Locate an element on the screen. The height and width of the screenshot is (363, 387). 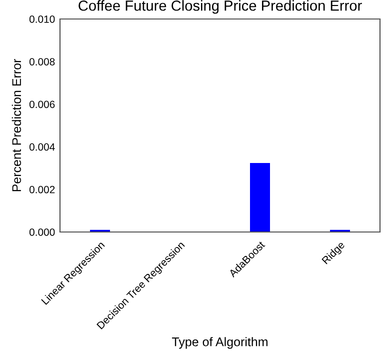
x-axis-title: Type of Algorithm is located at coordinates (220, 343).